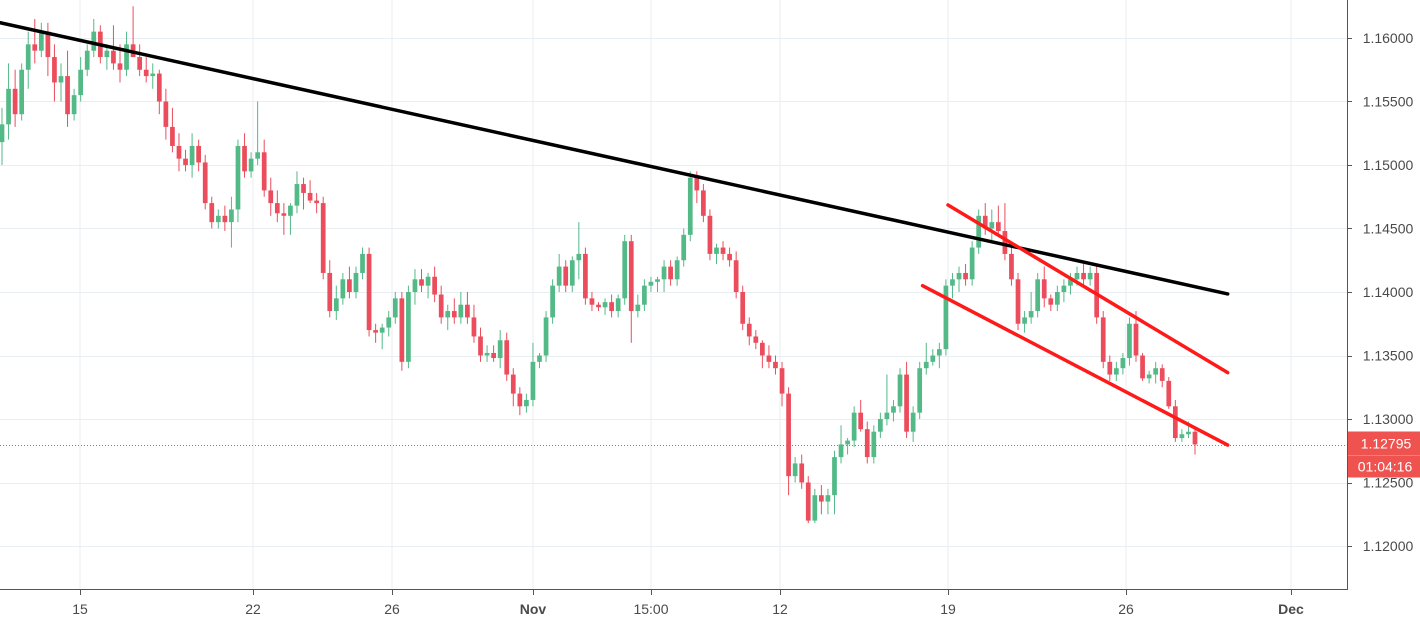 This screenshot has height=628, width=1420. Describe the element at coordinates (1388, 419) in the screenshot. I see `price-tick-label: 1.13000` at that location.